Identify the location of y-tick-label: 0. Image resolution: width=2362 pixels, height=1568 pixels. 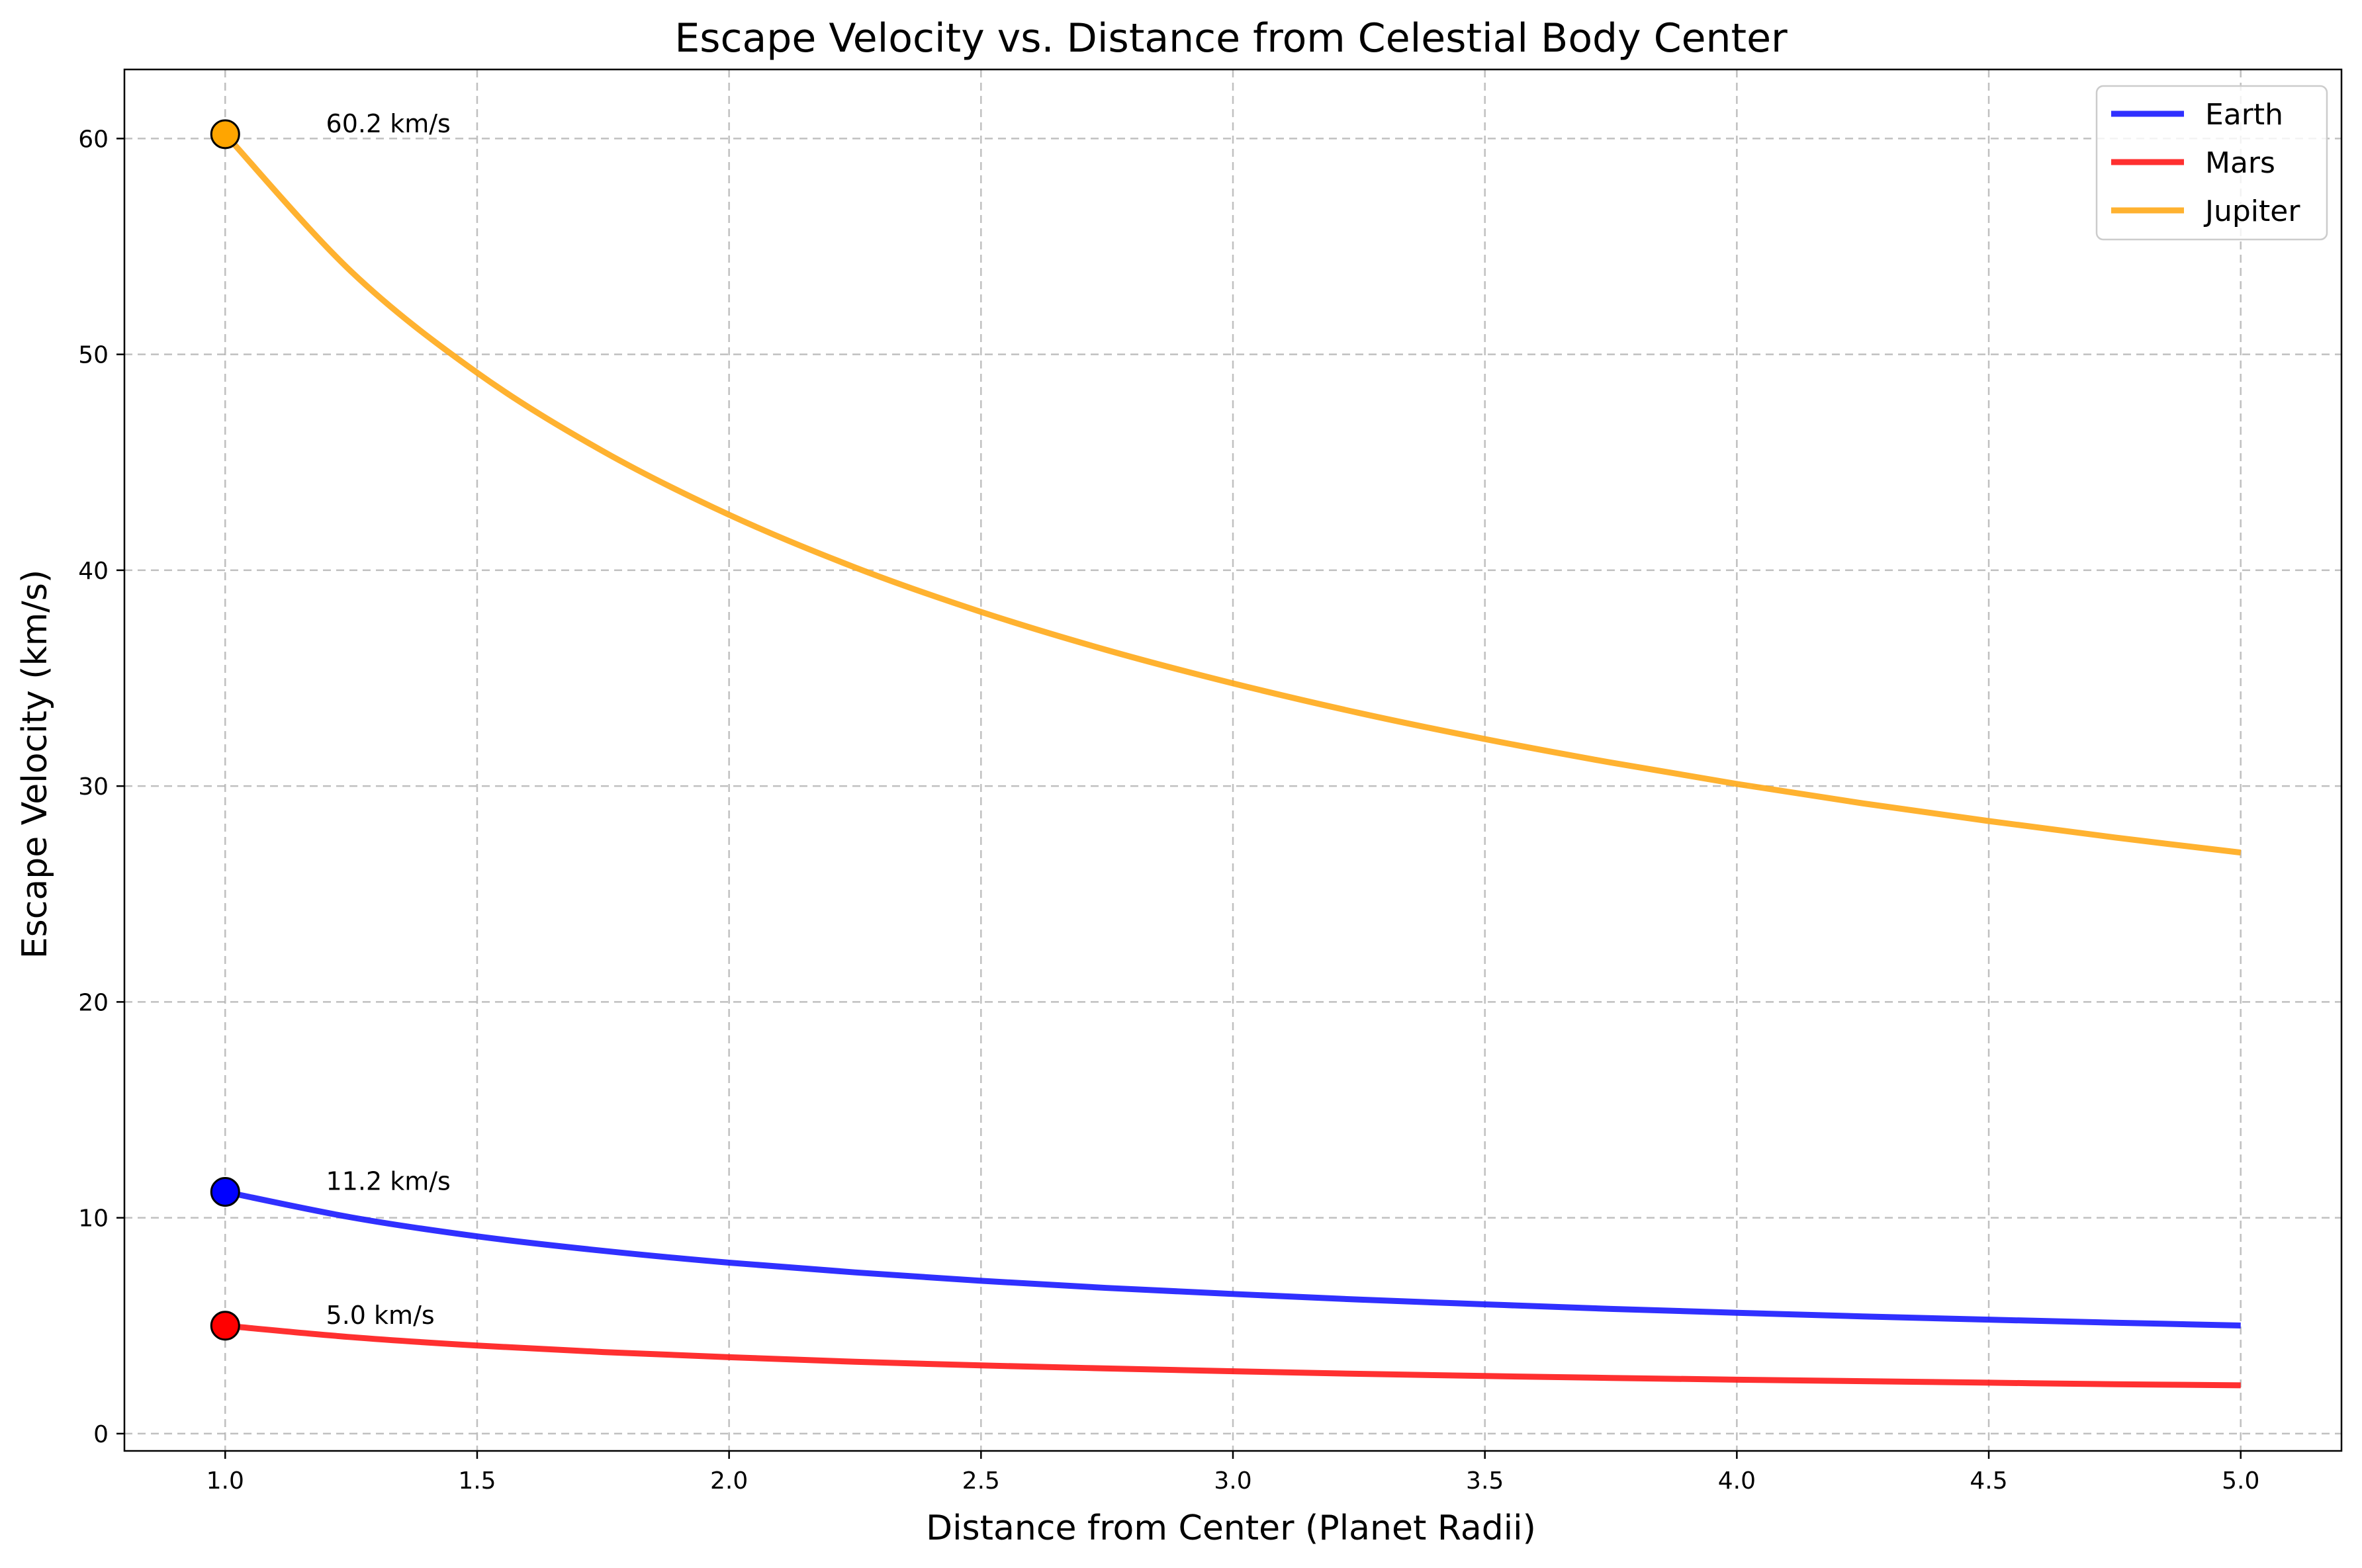
(101, 1435).